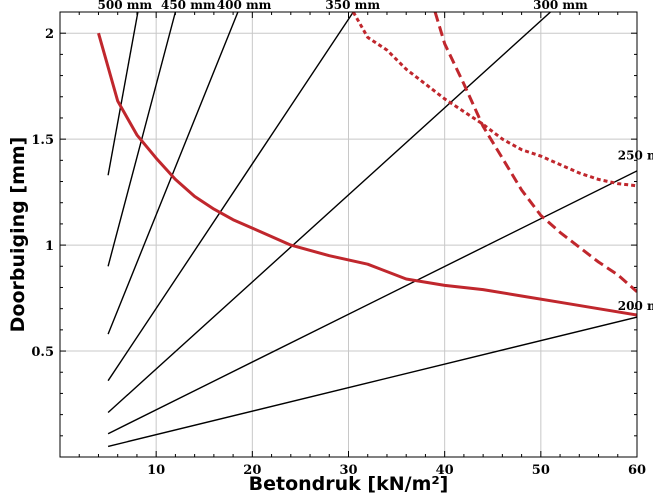 The height and width of the screenshot is (497, 653). I want to click on x-tick-label-30: 30, so click(348, 470).